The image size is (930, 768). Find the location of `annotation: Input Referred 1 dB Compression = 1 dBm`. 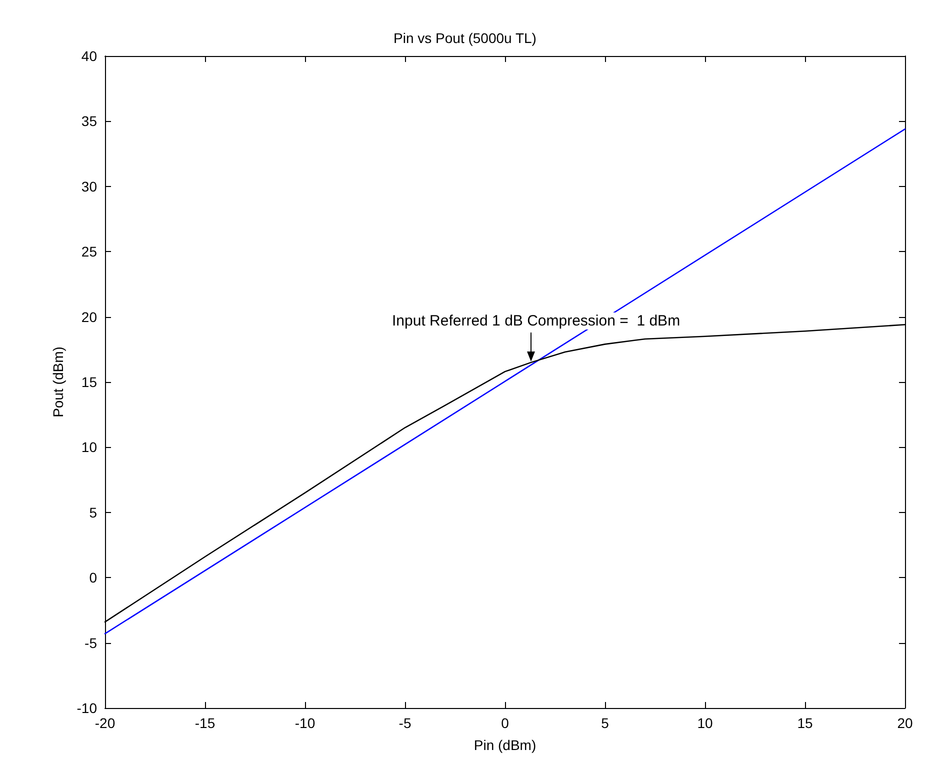

annotation: Input Referred 1 dB Compression = 1 dBm is located at coordinates (536, 321).